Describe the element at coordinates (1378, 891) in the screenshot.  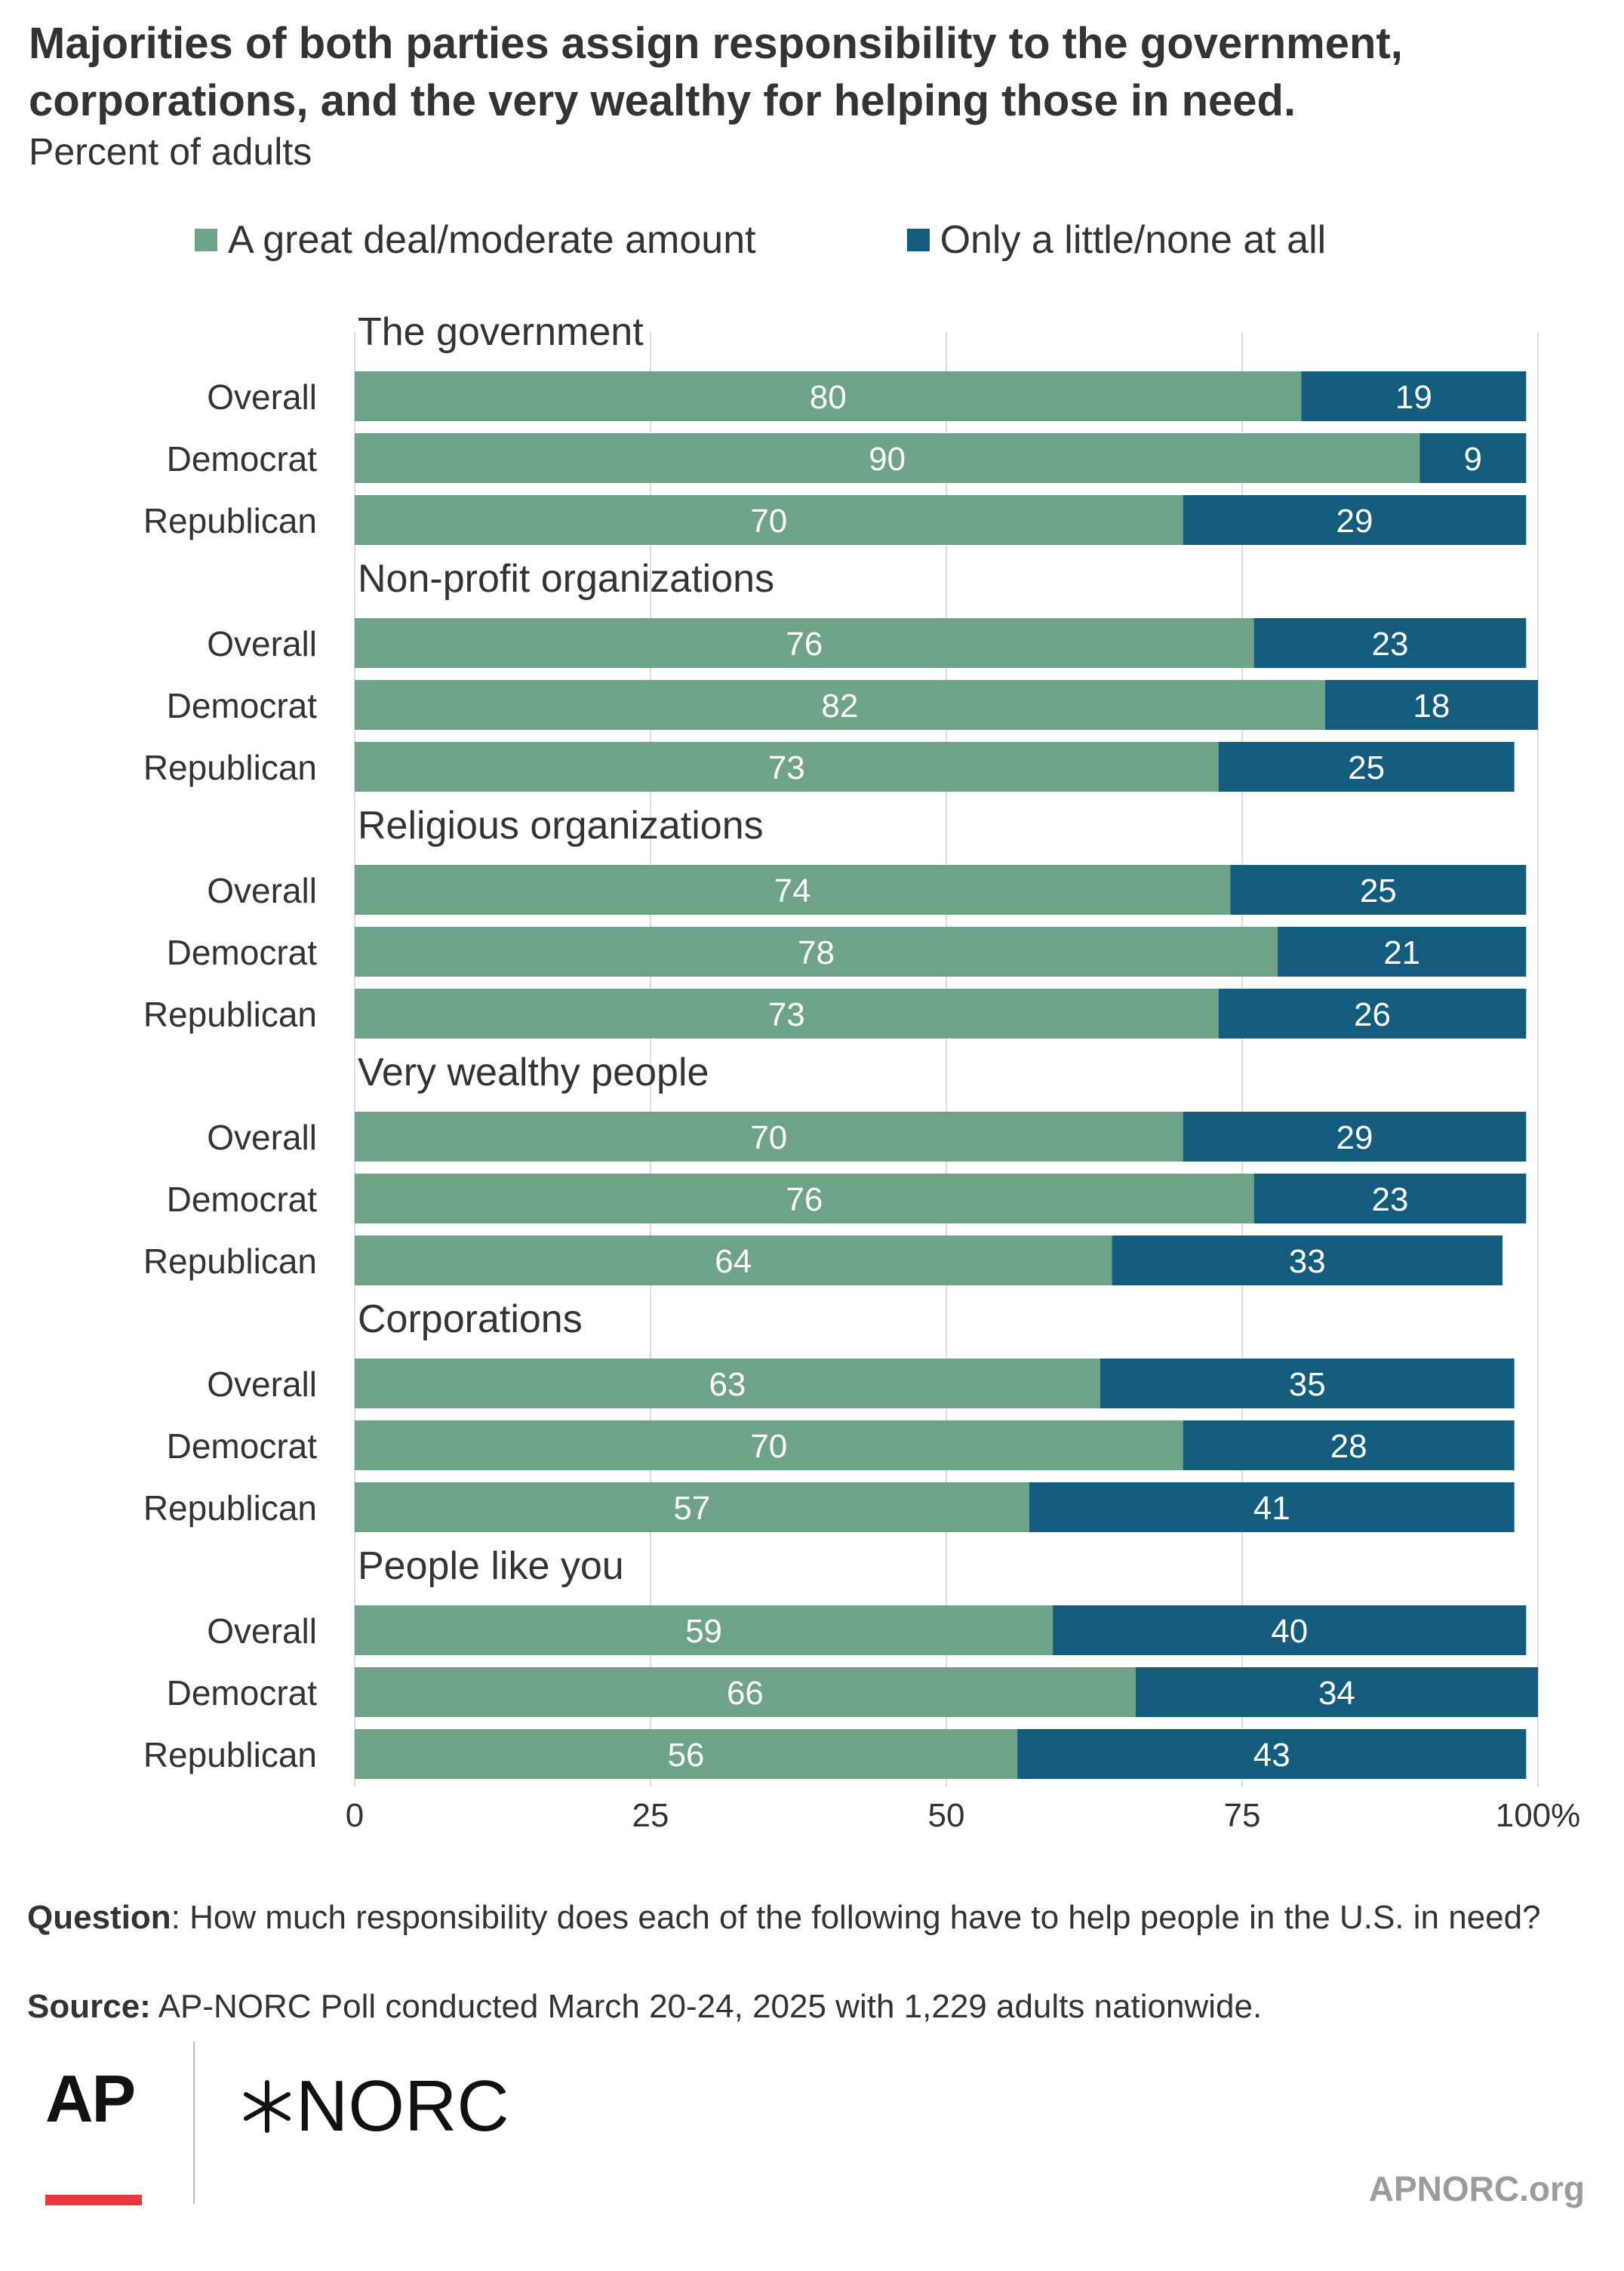
I see `data-label: 25` at that location.